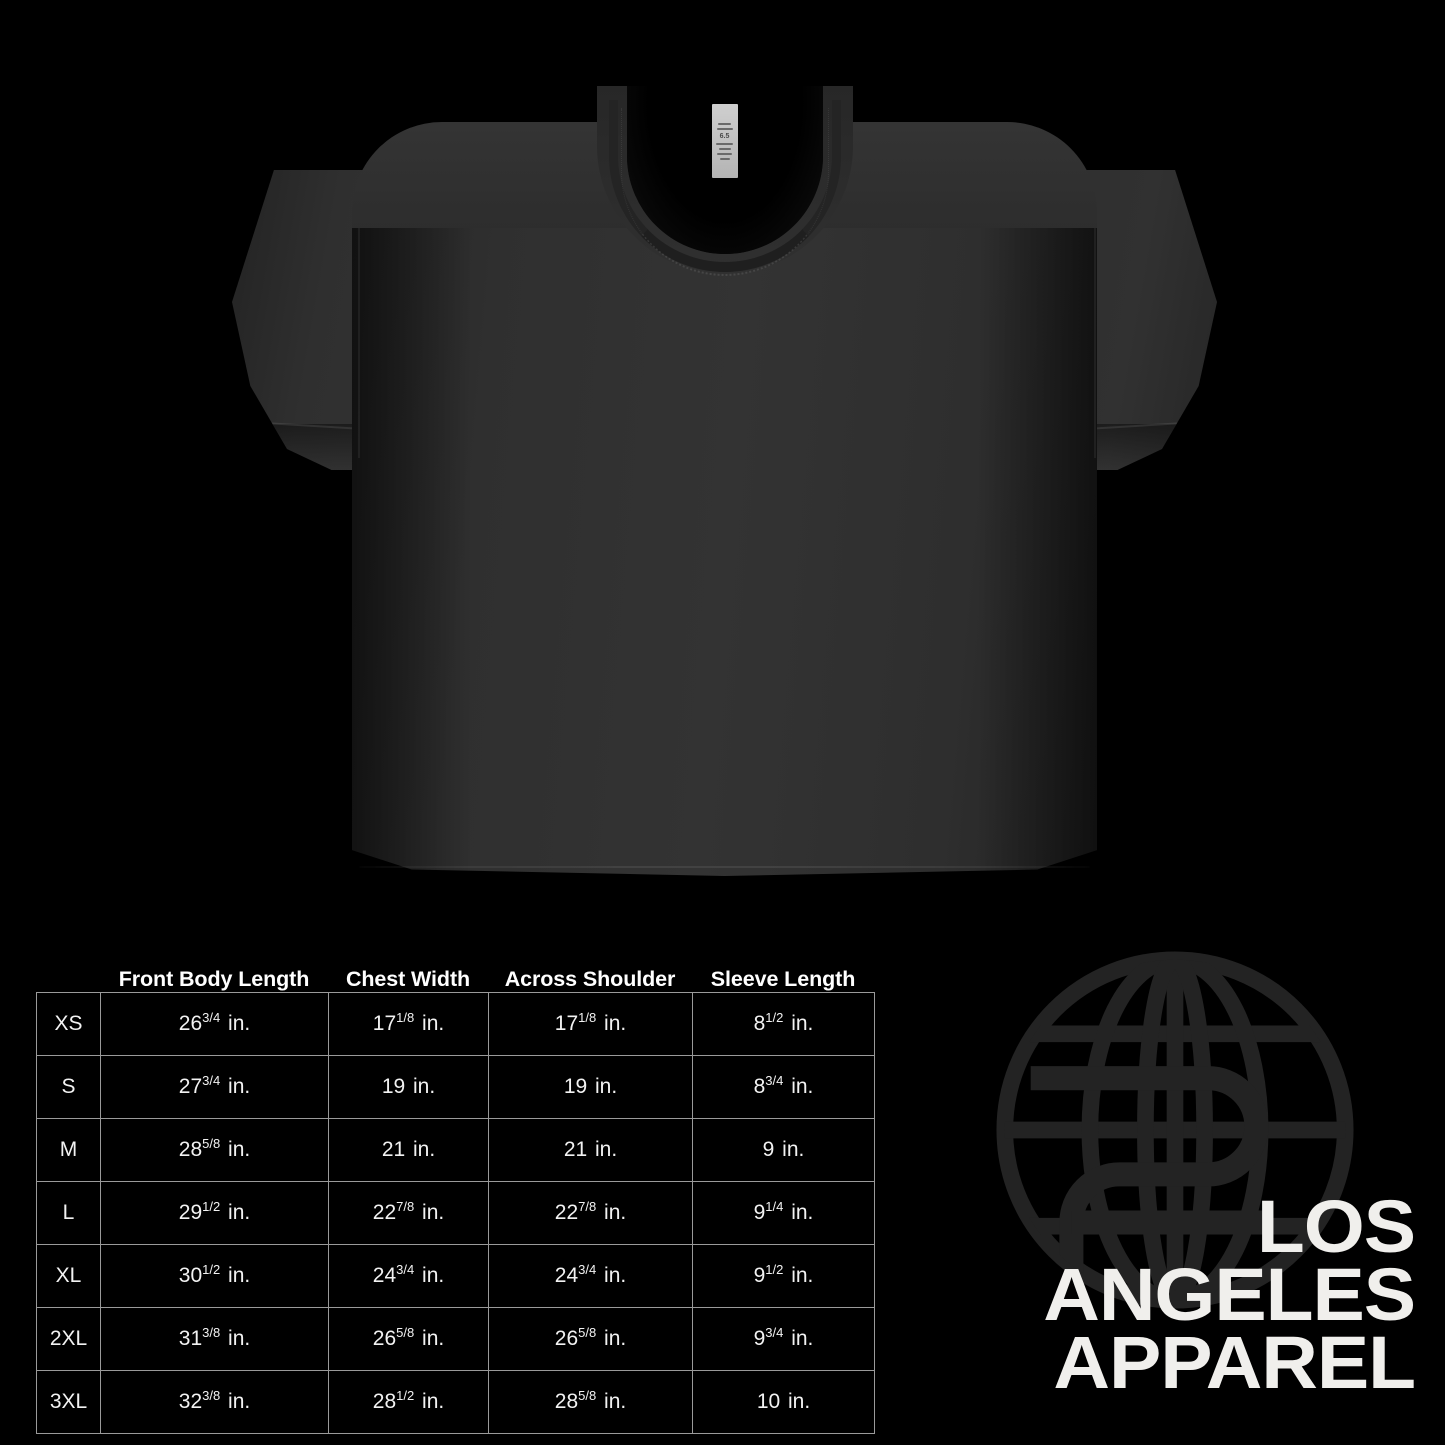  What do you see at coordinates (590, 1276) in the screenshot?
I see `cell-across-shoulder: 243/4 in.` at bounding box center [590, 1276].